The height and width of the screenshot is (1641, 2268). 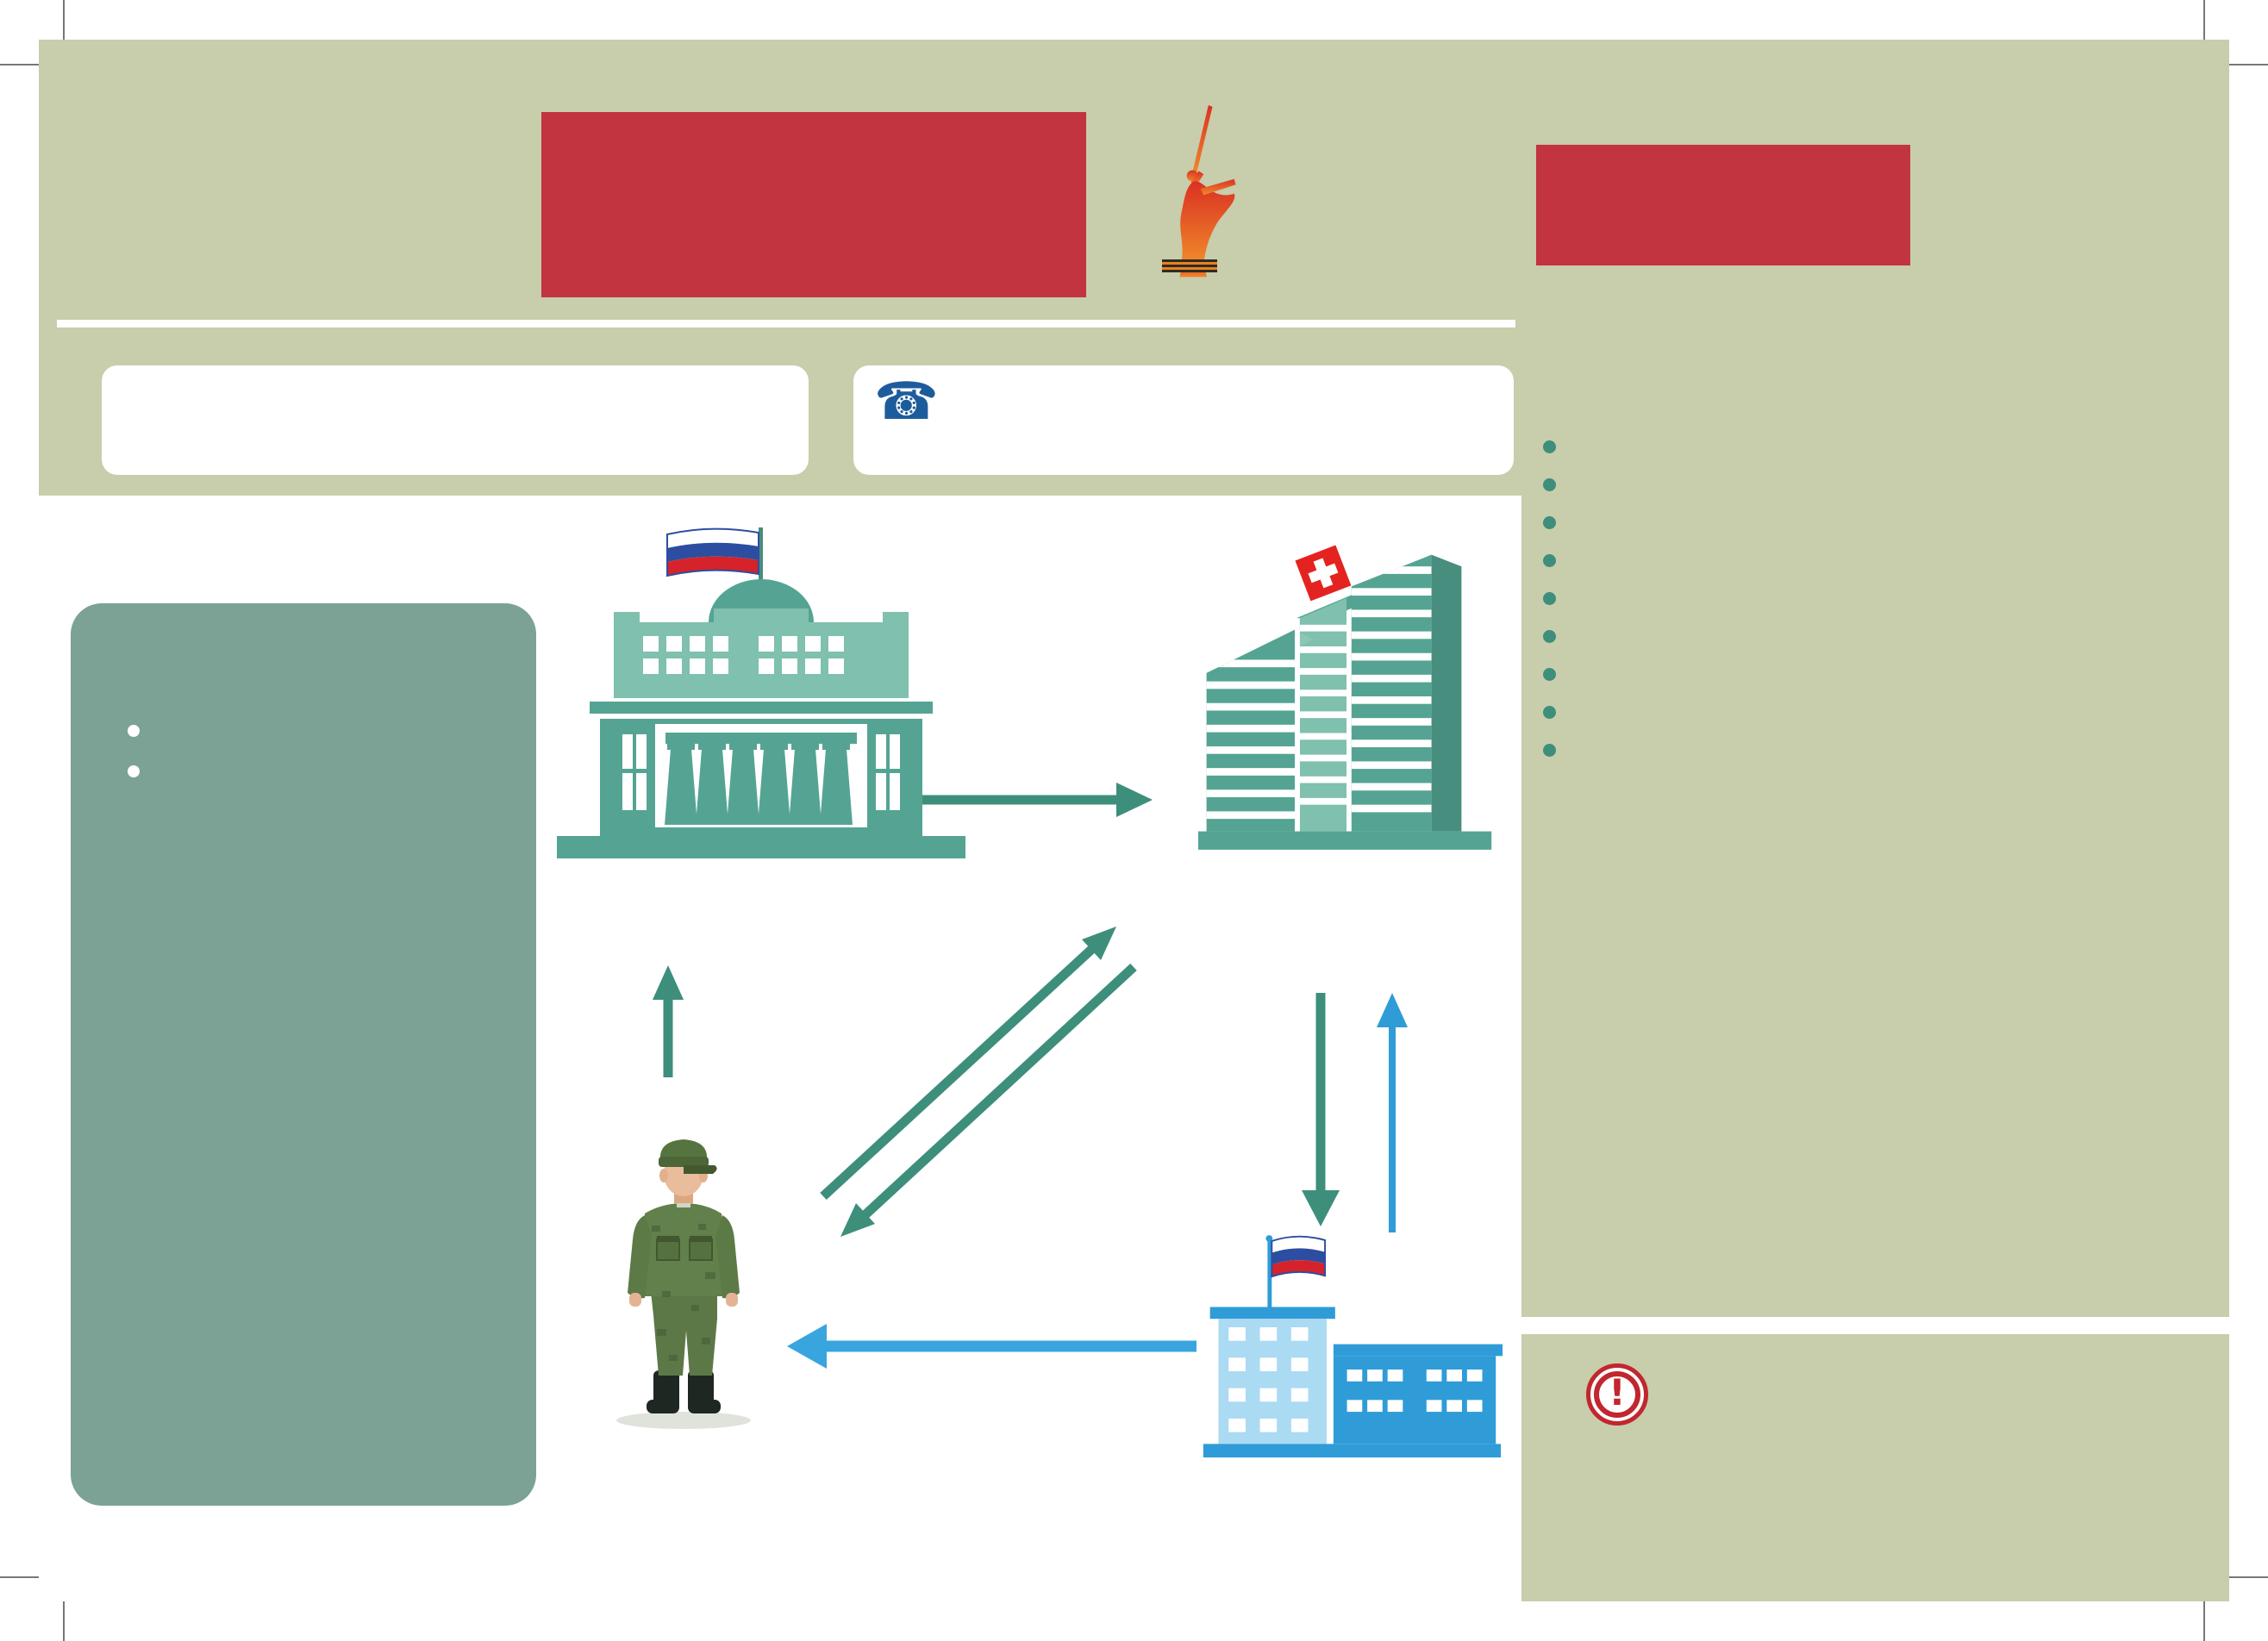 I want to click on warning-icon: !, so click(x=1617, y=1394).